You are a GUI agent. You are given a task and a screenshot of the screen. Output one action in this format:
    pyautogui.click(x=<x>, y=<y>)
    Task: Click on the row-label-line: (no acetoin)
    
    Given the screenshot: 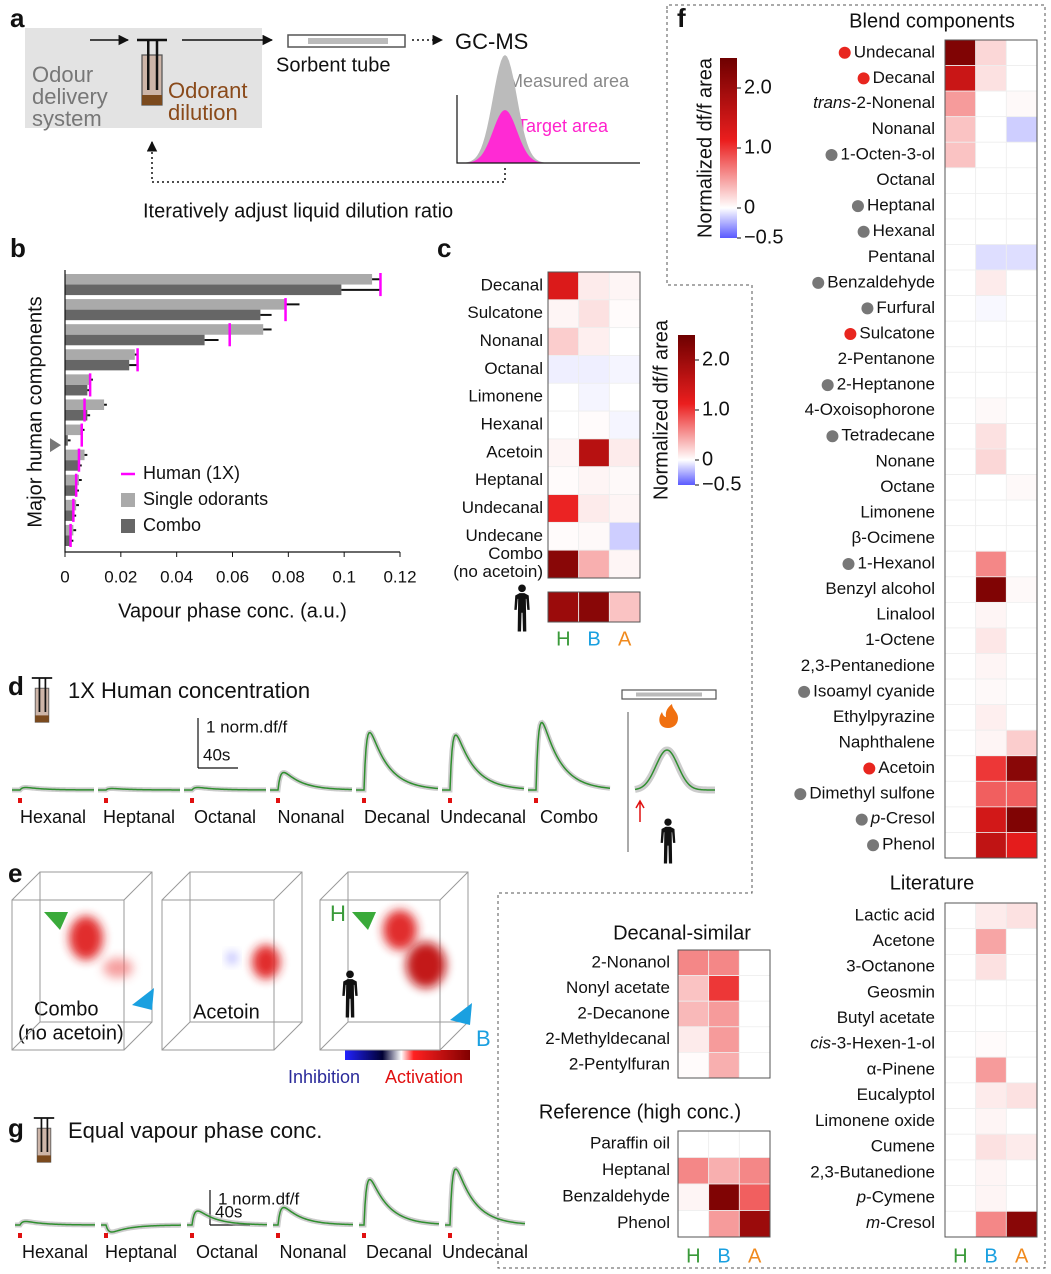 What is the action you would take?
    pyautogui.click(x=498, y=572)
    